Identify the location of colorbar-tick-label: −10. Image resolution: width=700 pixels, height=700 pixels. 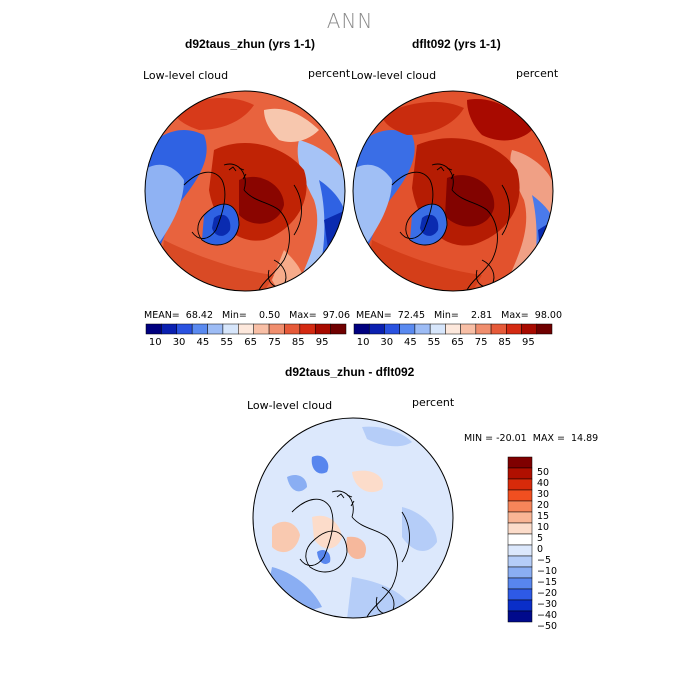
(547, 571).